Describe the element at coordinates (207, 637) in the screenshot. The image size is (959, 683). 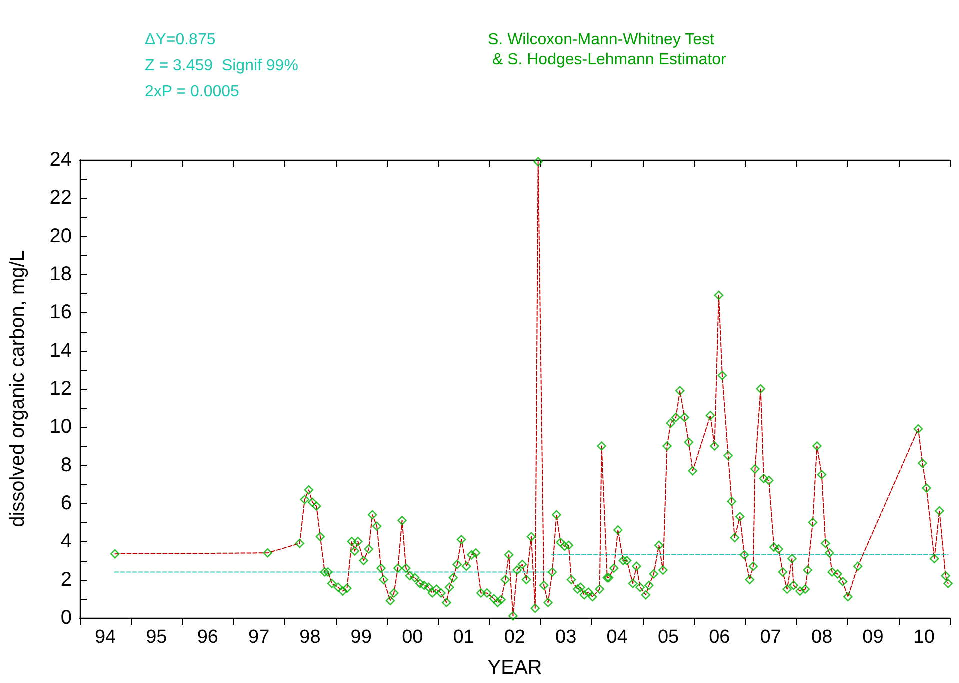
I see `x-tick-label: 96` at that location.